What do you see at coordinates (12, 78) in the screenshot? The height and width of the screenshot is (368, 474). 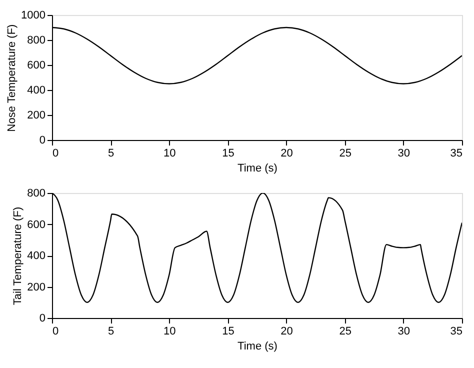 I see `y-axis-title: Nose Temperature (F)` at bounding box center [12, 78].